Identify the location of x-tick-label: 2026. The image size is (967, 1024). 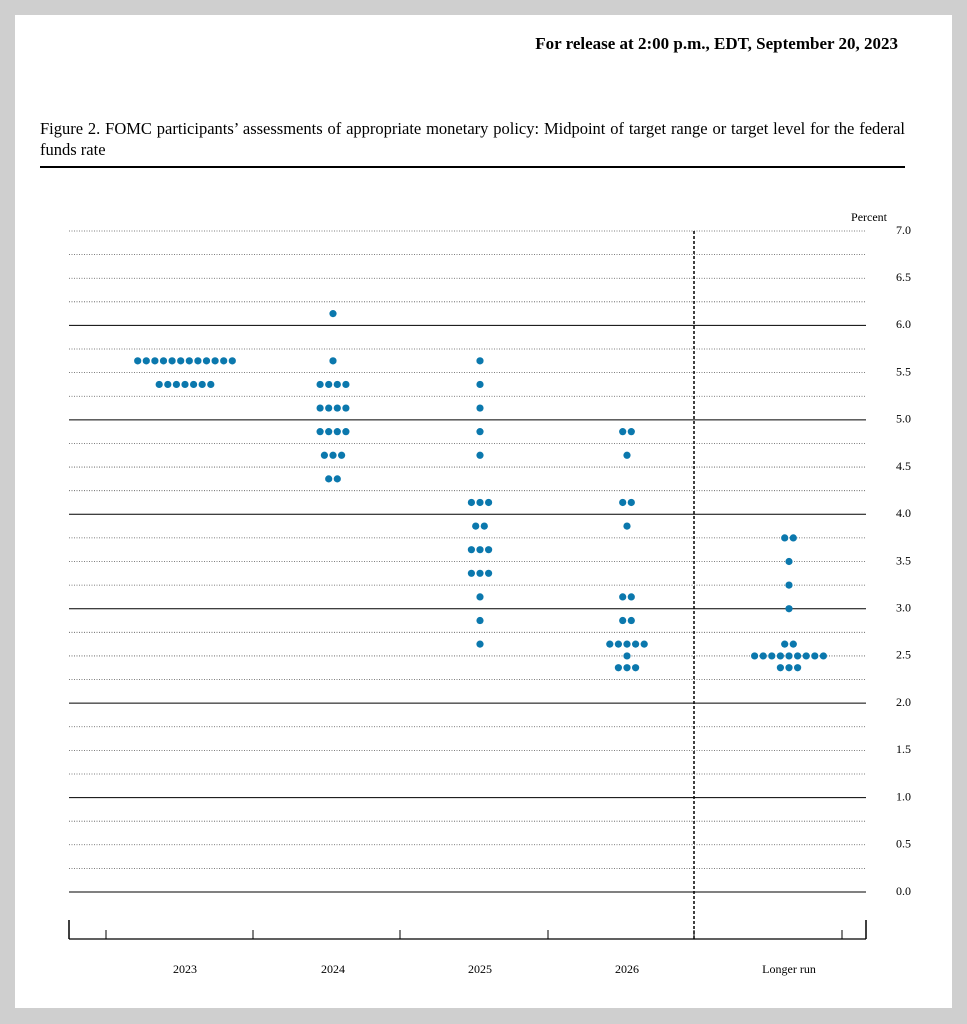
(627, 969).